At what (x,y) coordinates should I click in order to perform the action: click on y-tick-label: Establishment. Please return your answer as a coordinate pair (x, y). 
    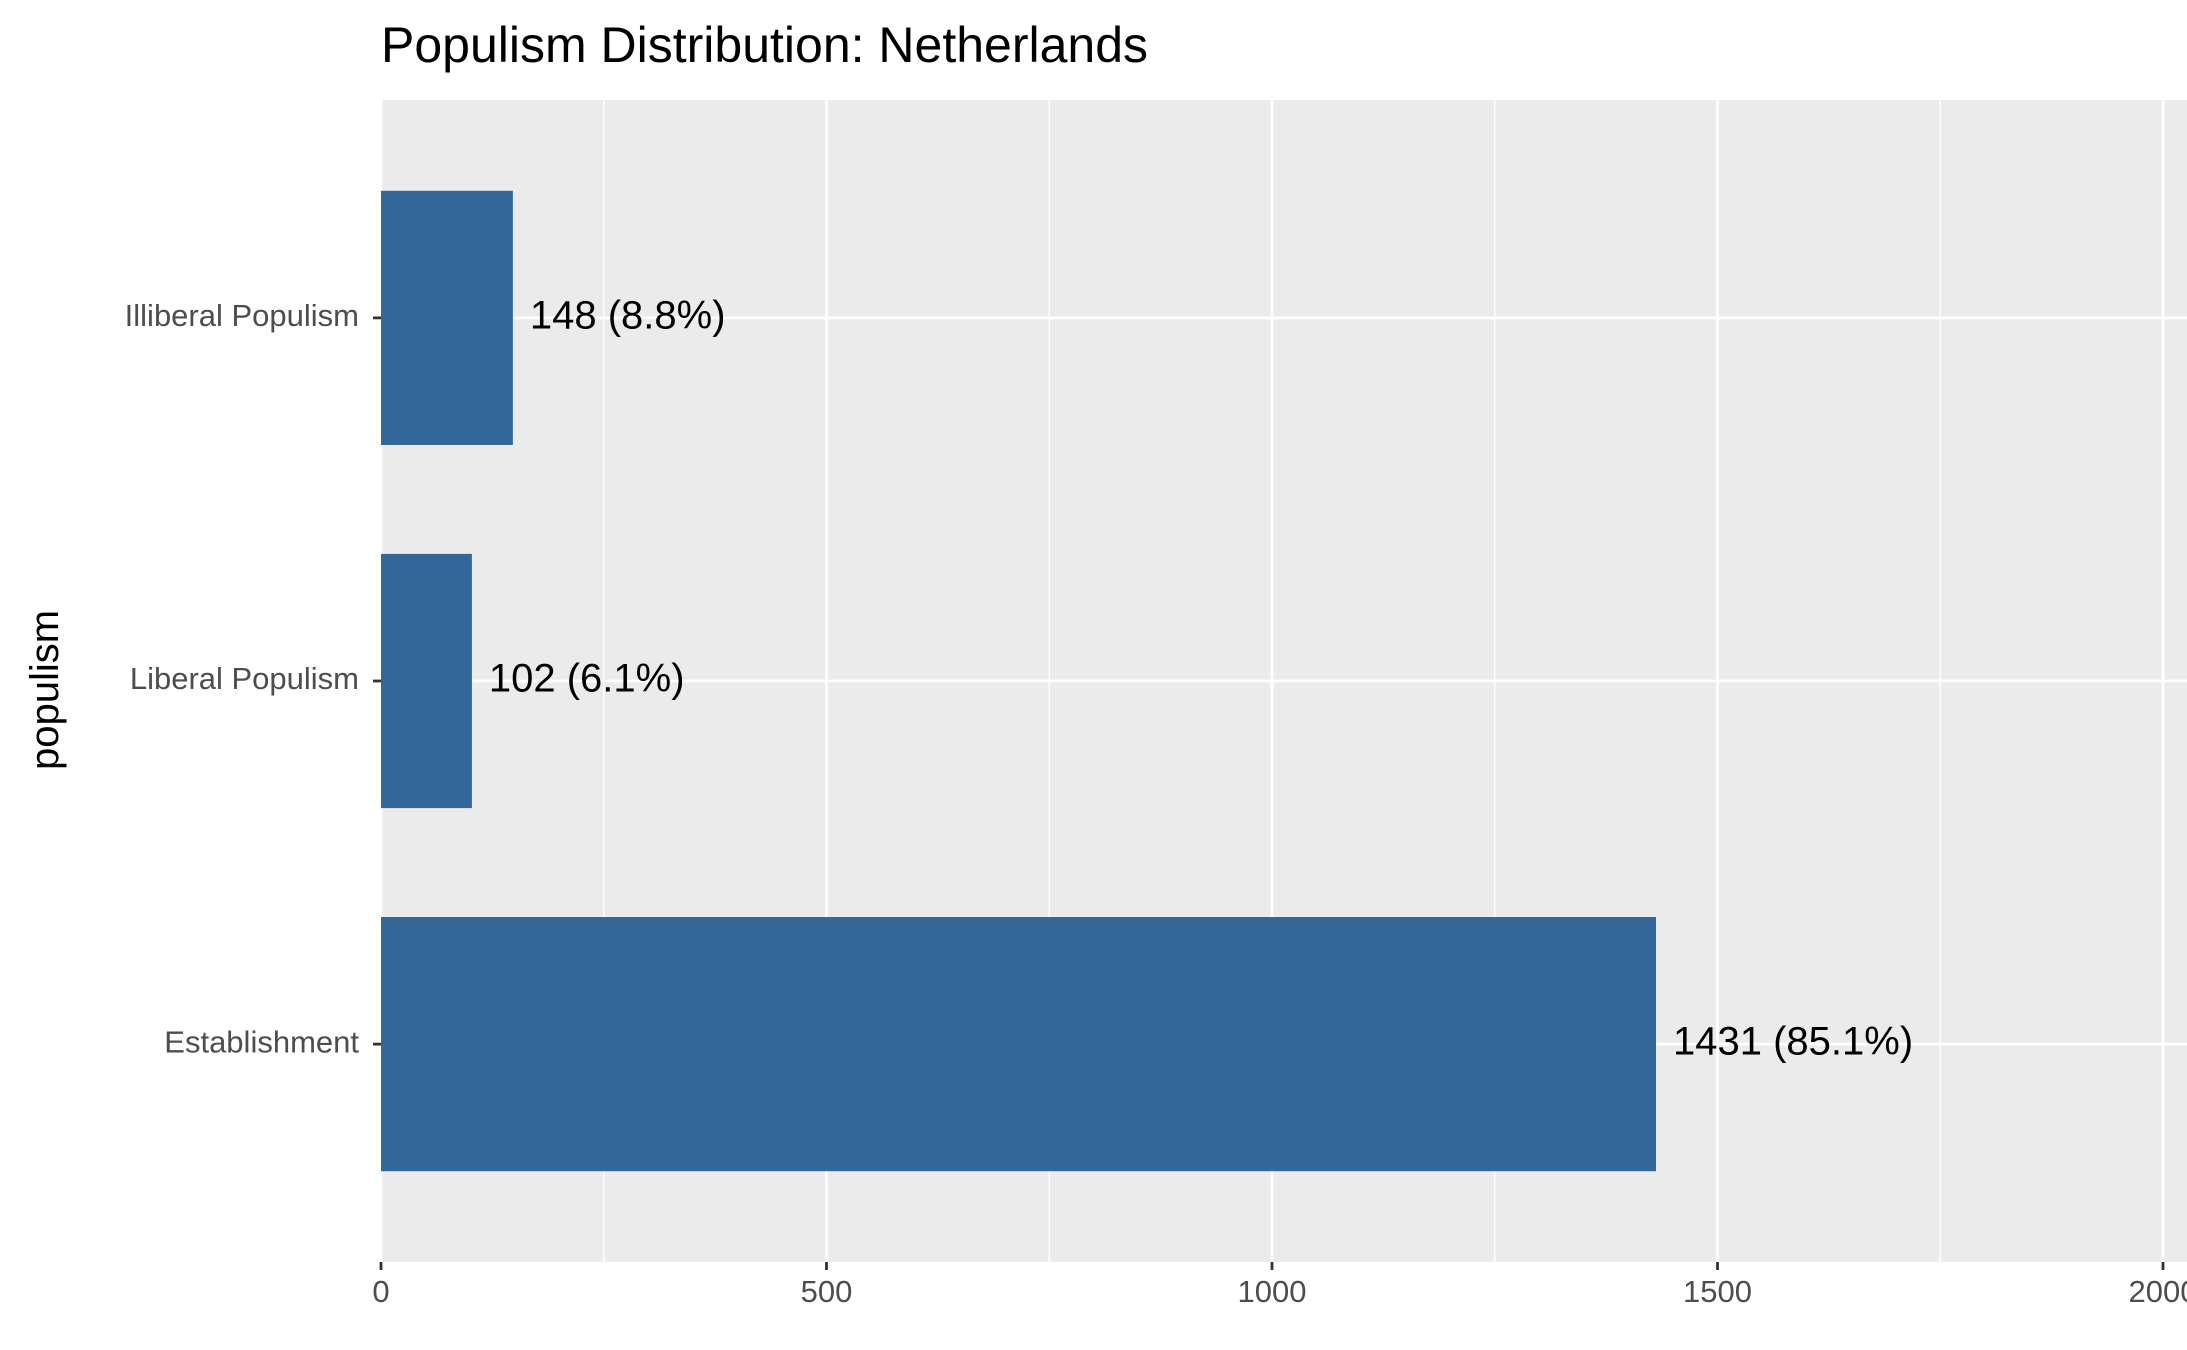
    Looking at the image, I should click on (261, 1041).